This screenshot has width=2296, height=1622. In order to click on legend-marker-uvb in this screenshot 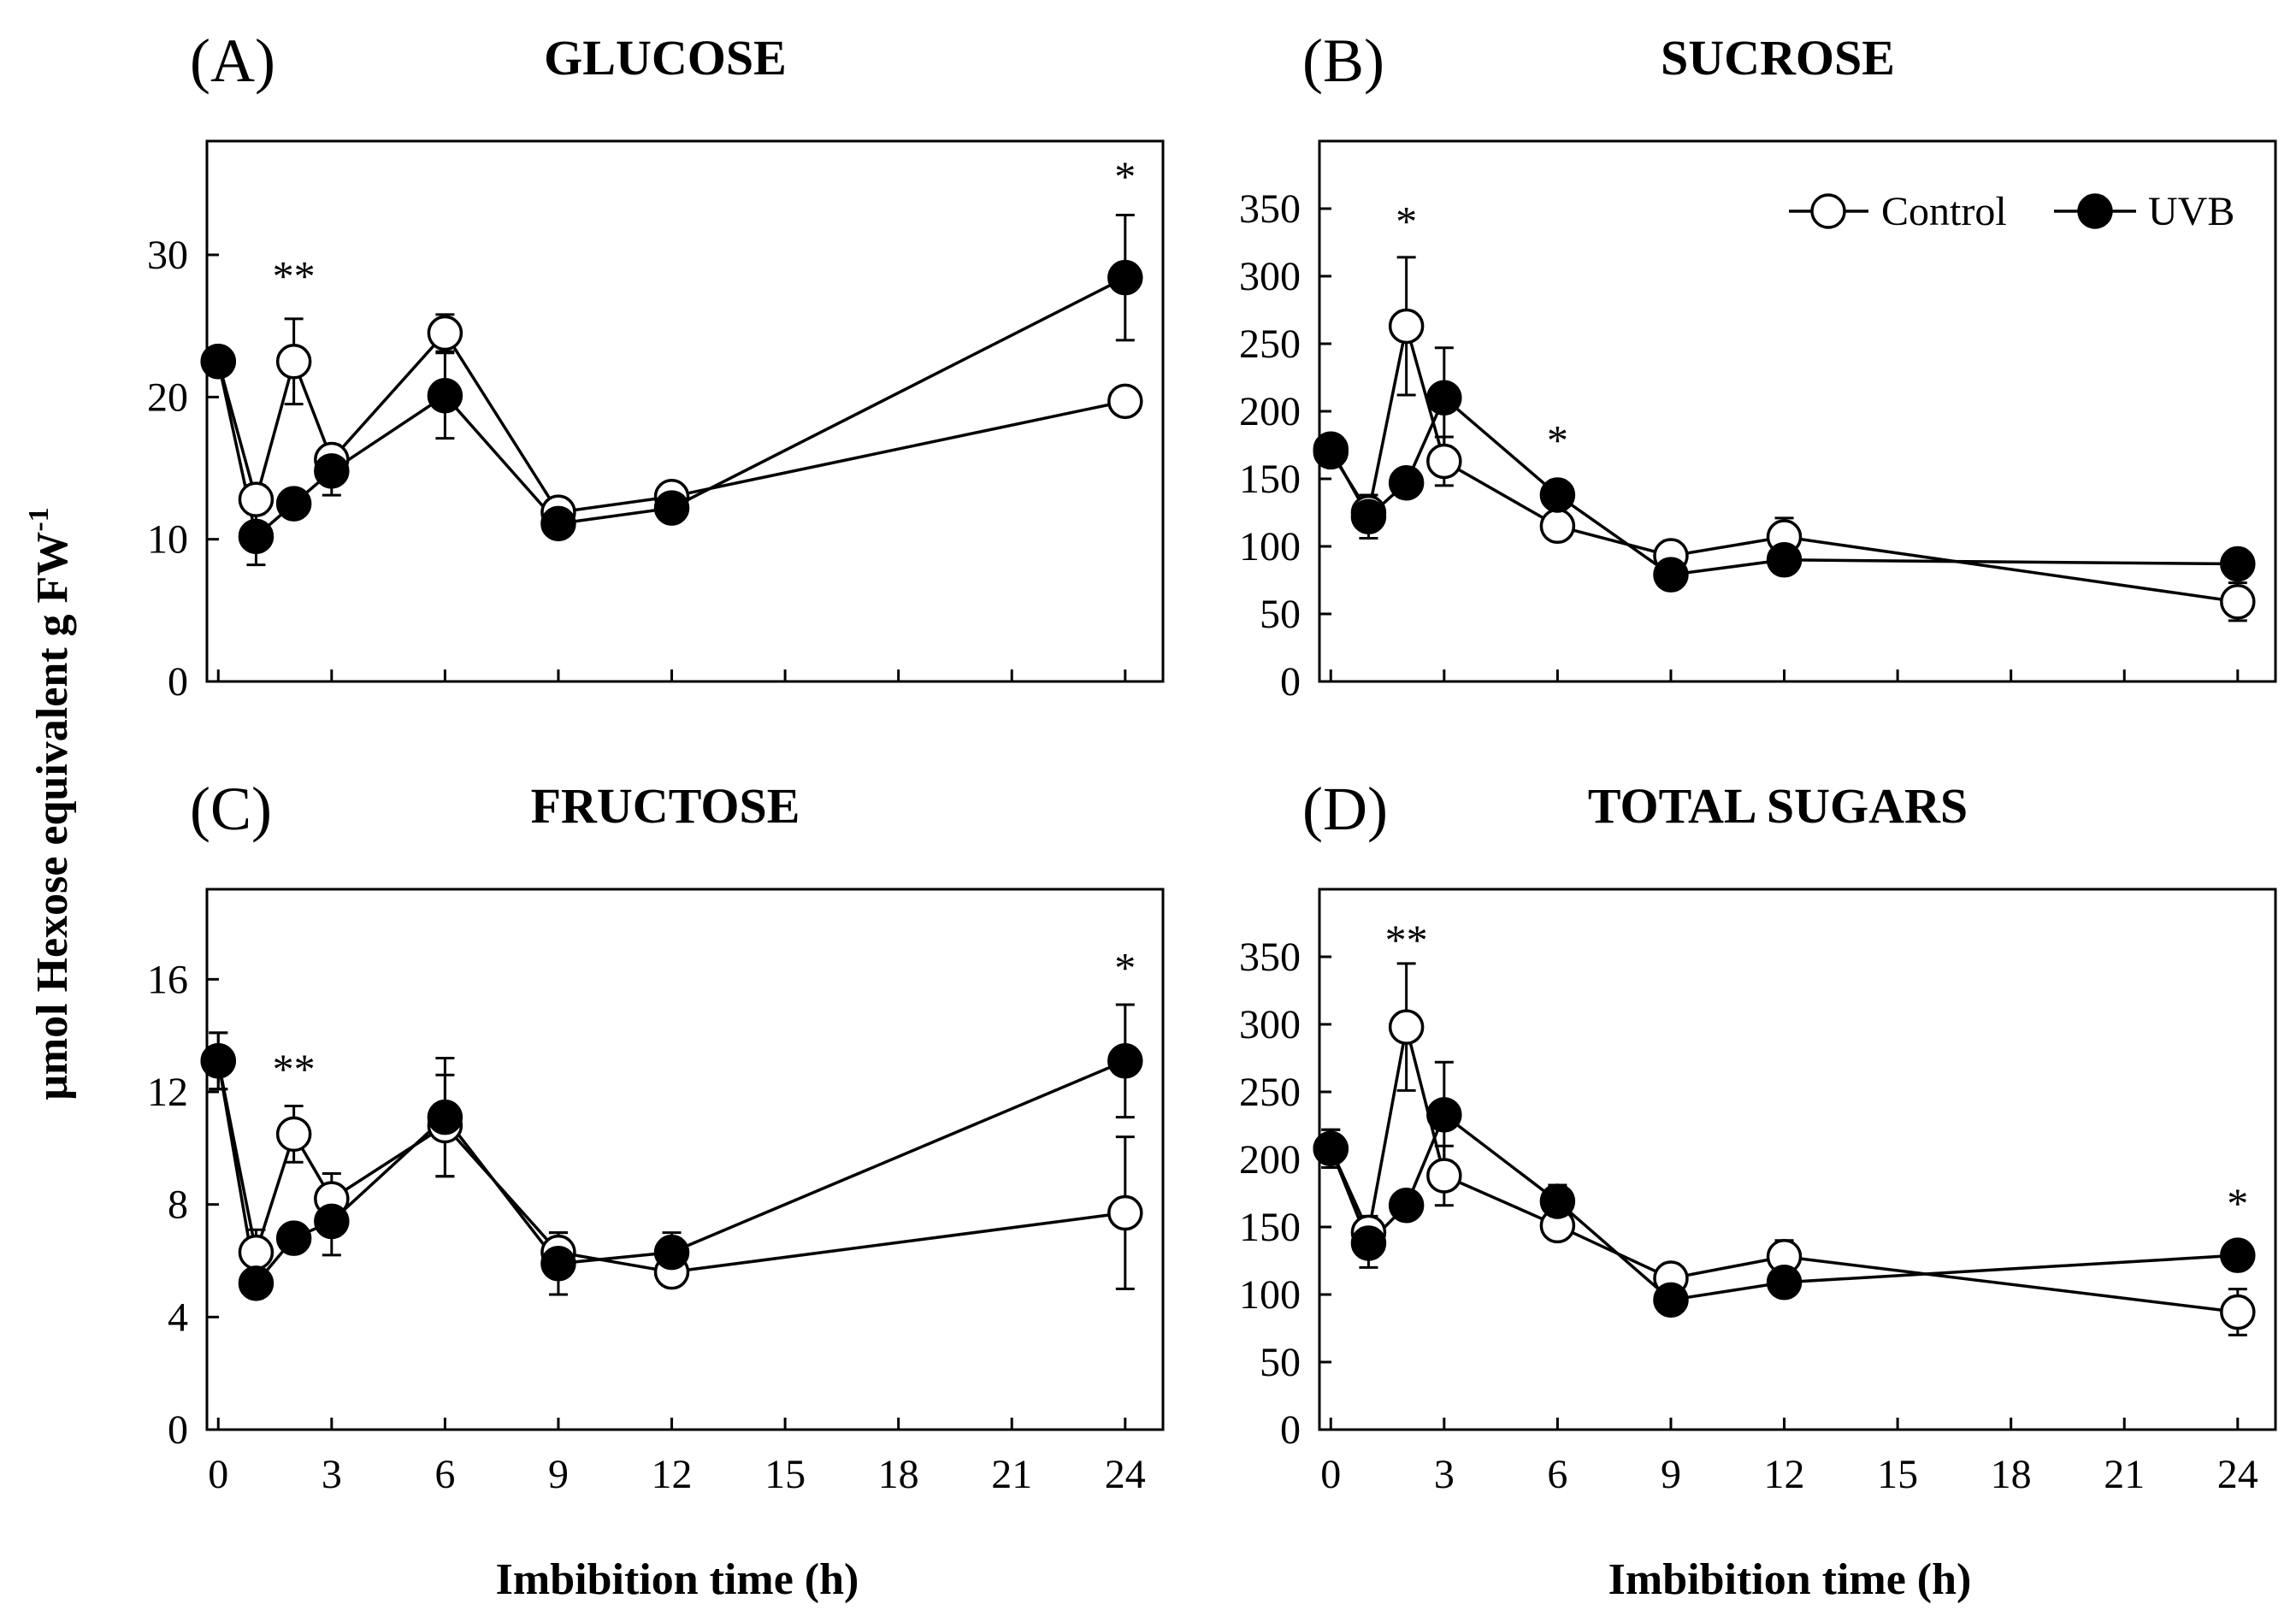, I will do `click(2095, 211)`.